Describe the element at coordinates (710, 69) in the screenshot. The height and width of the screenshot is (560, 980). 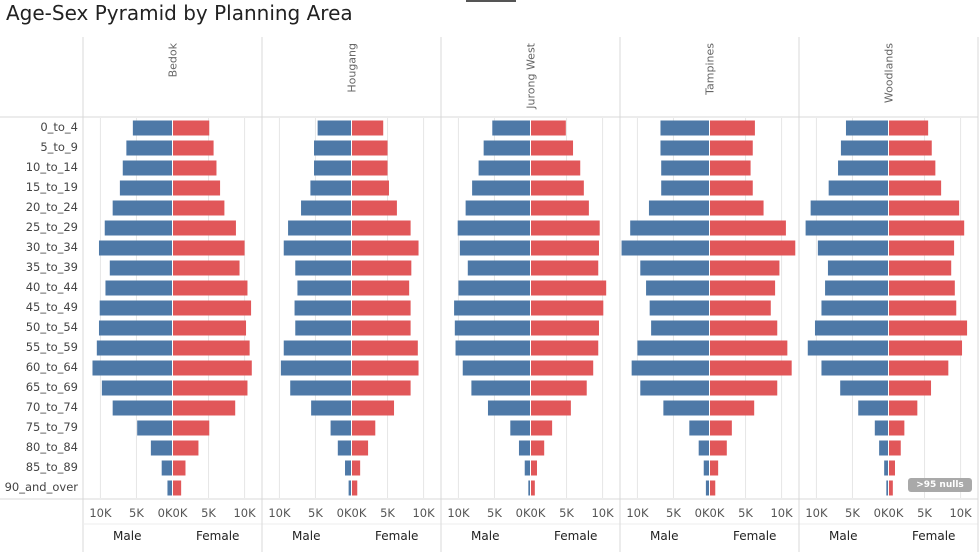
I see `panel-header-tampines: Tampines` at that location.